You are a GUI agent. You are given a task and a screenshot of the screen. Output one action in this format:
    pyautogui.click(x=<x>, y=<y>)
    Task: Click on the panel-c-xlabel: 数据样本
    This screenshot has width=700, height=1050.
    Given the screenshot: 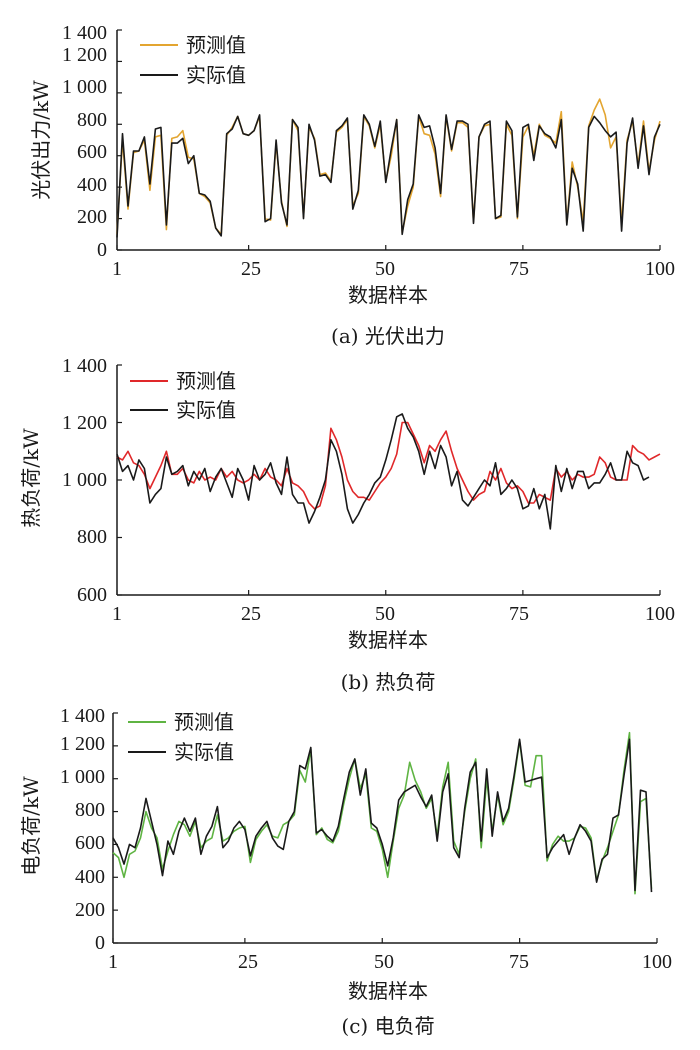 What is the action you would take?
    pyautogui.click(x=388, y=991)
    